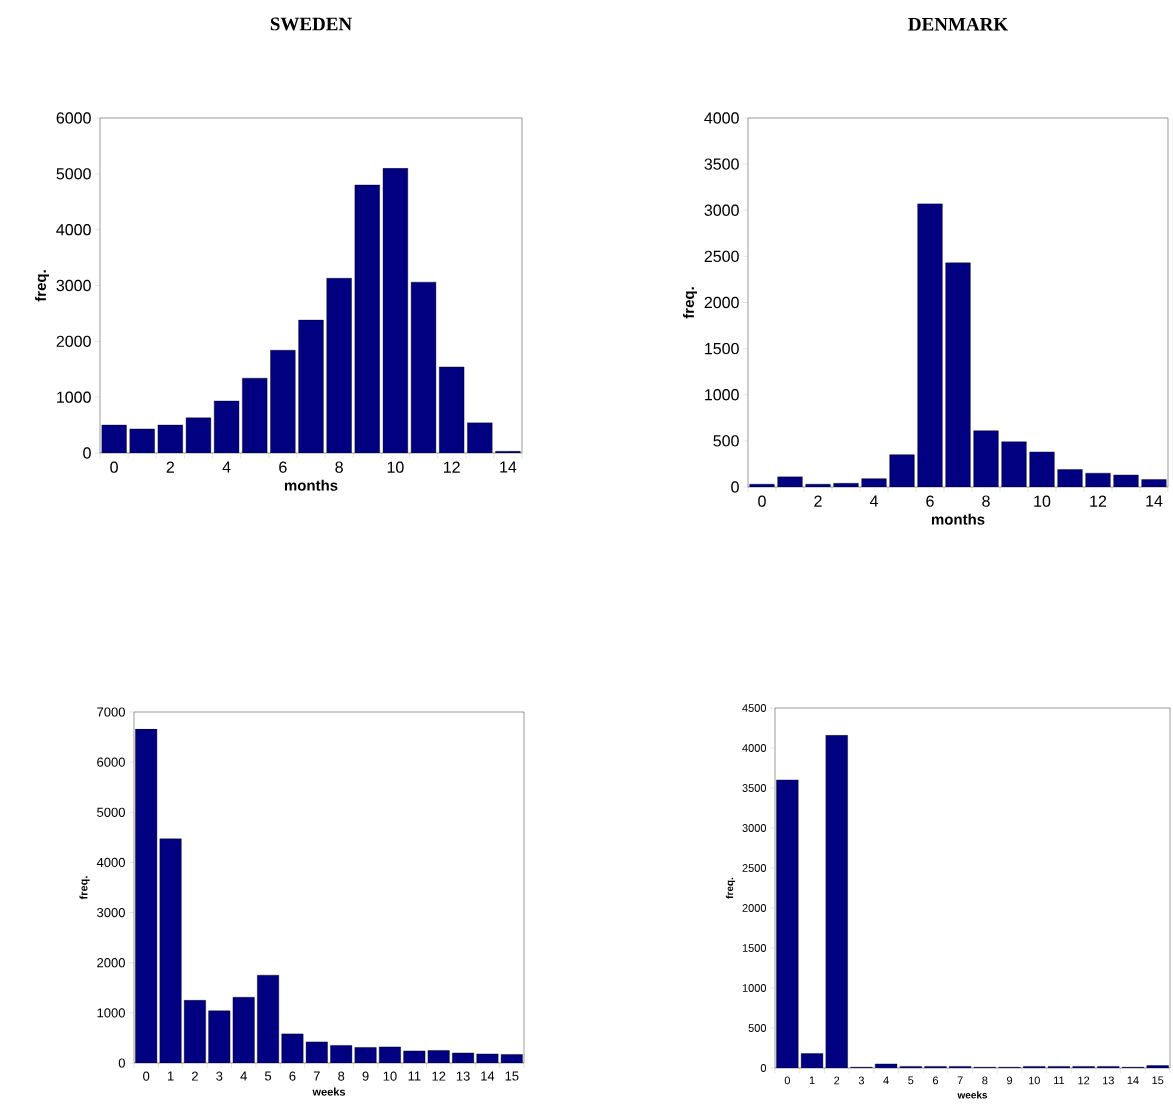  Describe the element at coordinates (754, 708) in the screenshot. I see `y-tick-label: 4500` at that location.